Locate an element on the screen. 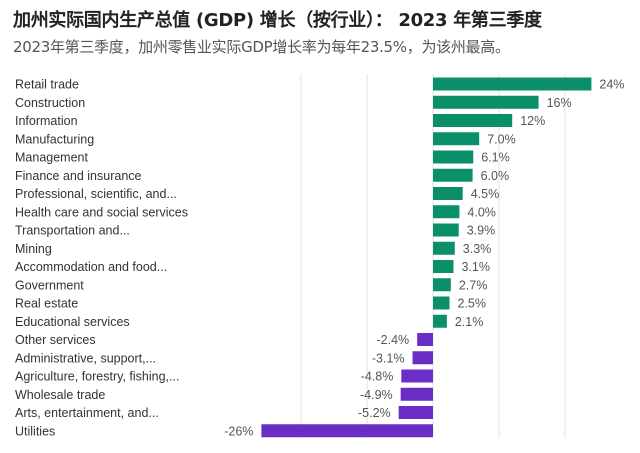  data-label: 2.5% is located at coordinates (472, 304).